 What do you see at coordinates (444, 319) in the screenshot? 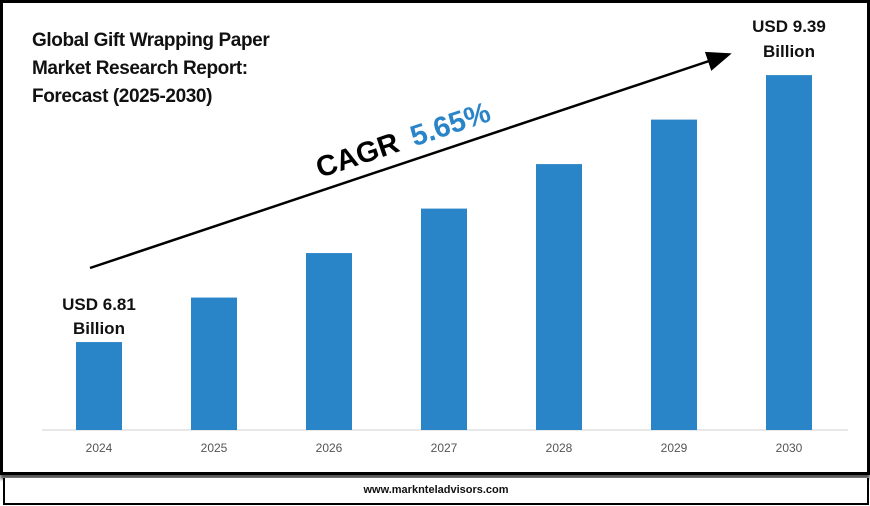
I see `bar-2027` at bounding box center [444, 319].